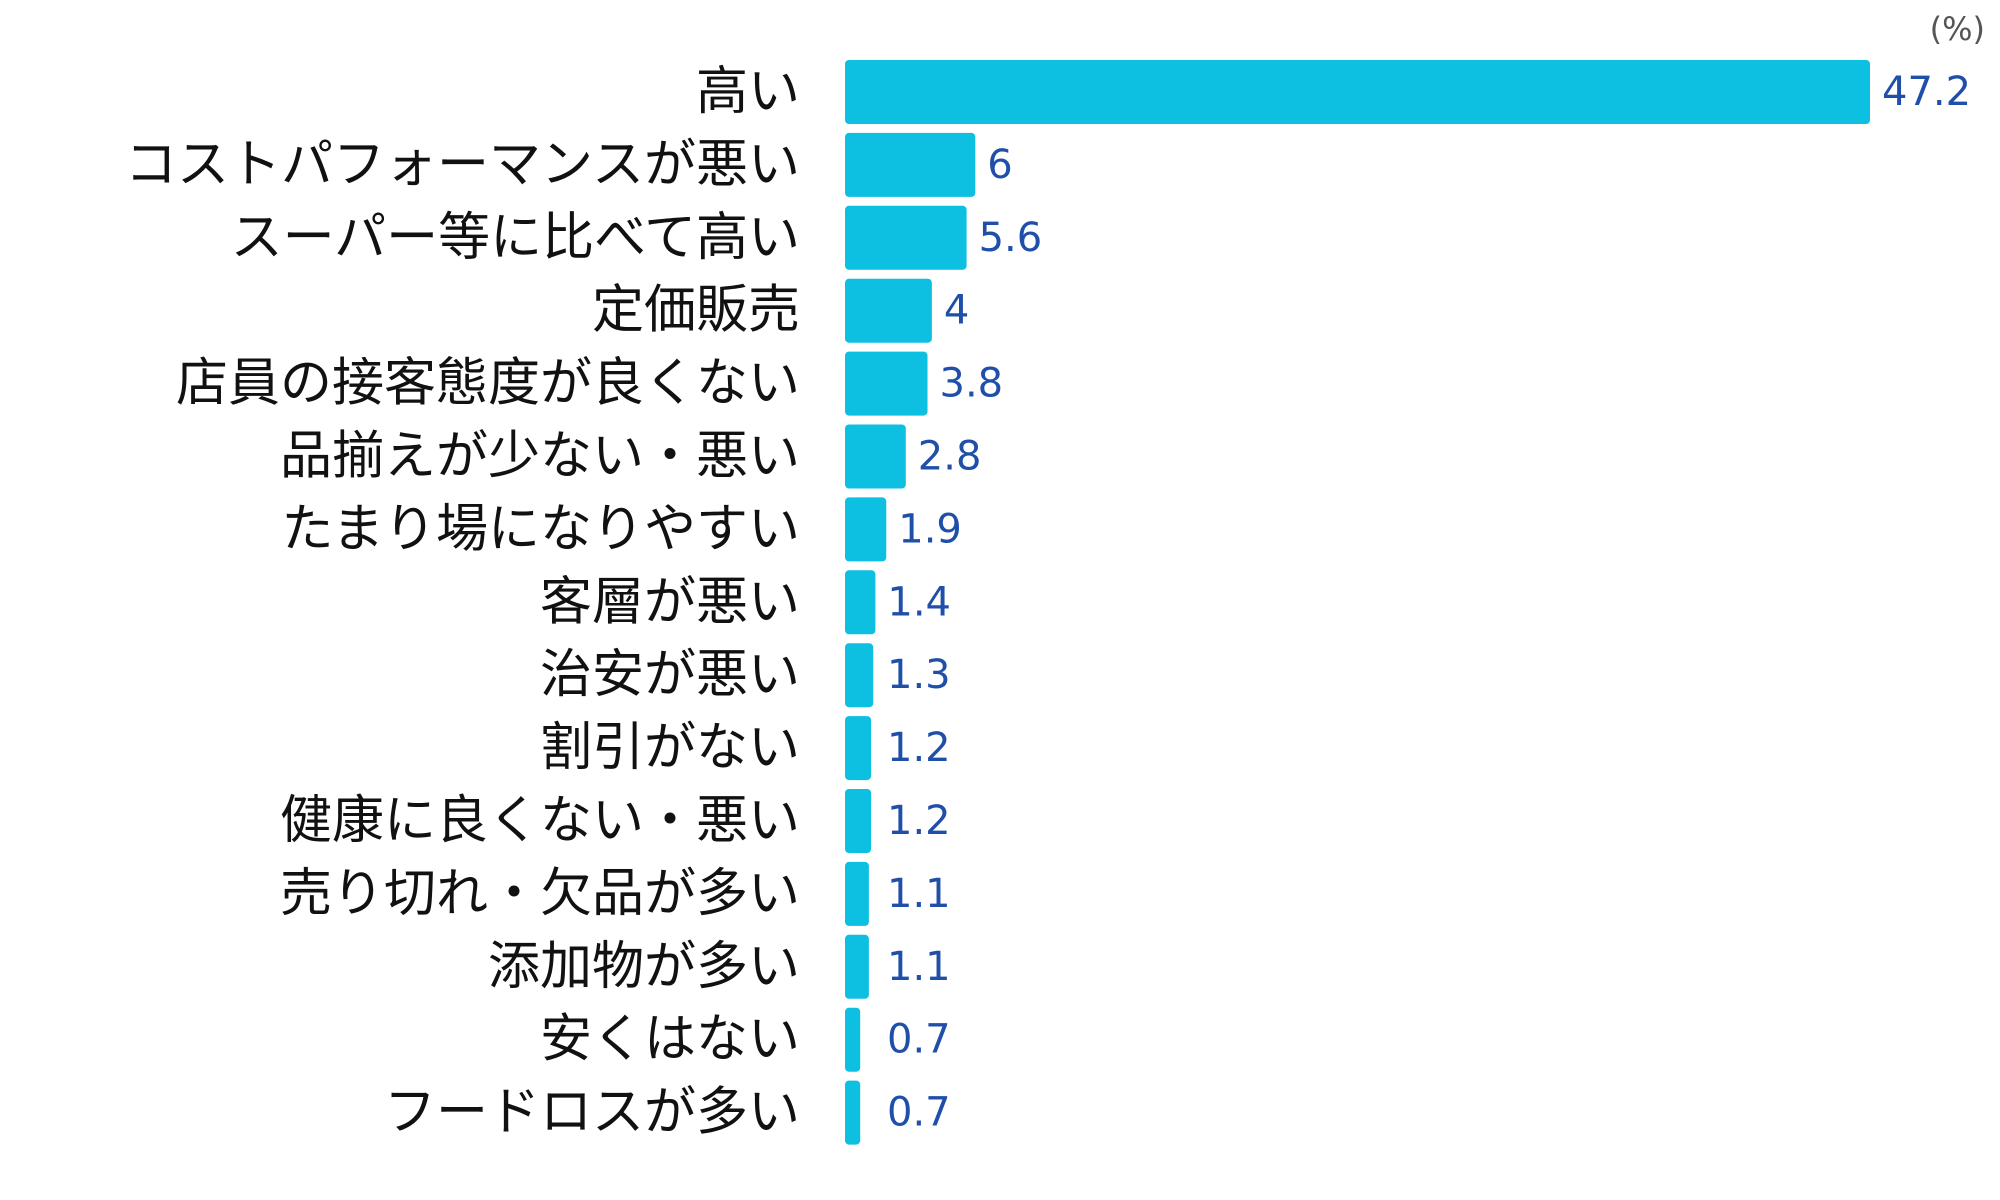 Image resolution: width=2000 pixels, height=1200 pixels. What do you see at coordinates (670, 1040) in the screenshot?
I see `category-label: 安くはない` at bounding box center [670, 1040].